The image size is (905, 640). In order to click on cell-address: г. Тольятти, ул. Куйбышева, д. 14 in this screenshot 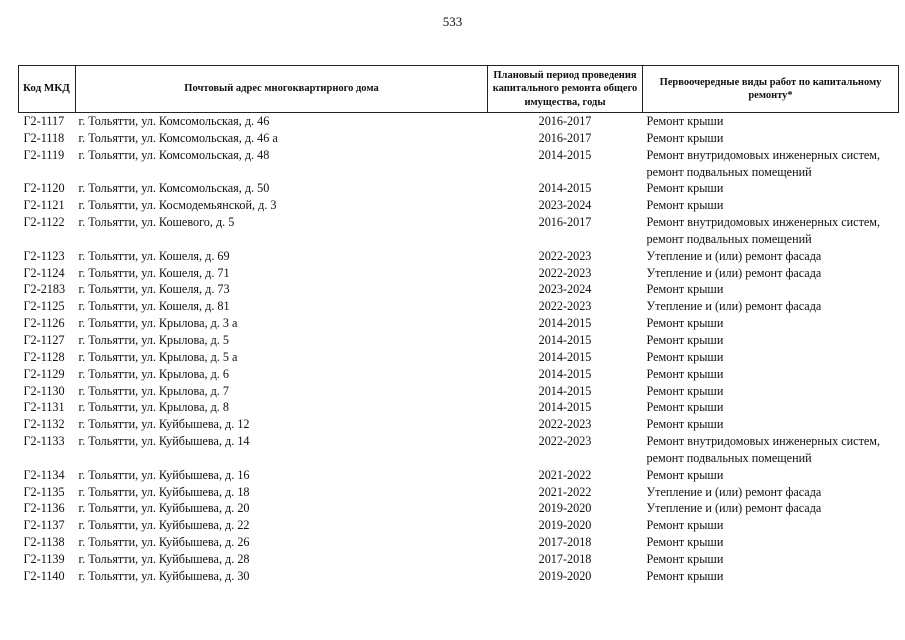, I will do `click(164, 441)`.